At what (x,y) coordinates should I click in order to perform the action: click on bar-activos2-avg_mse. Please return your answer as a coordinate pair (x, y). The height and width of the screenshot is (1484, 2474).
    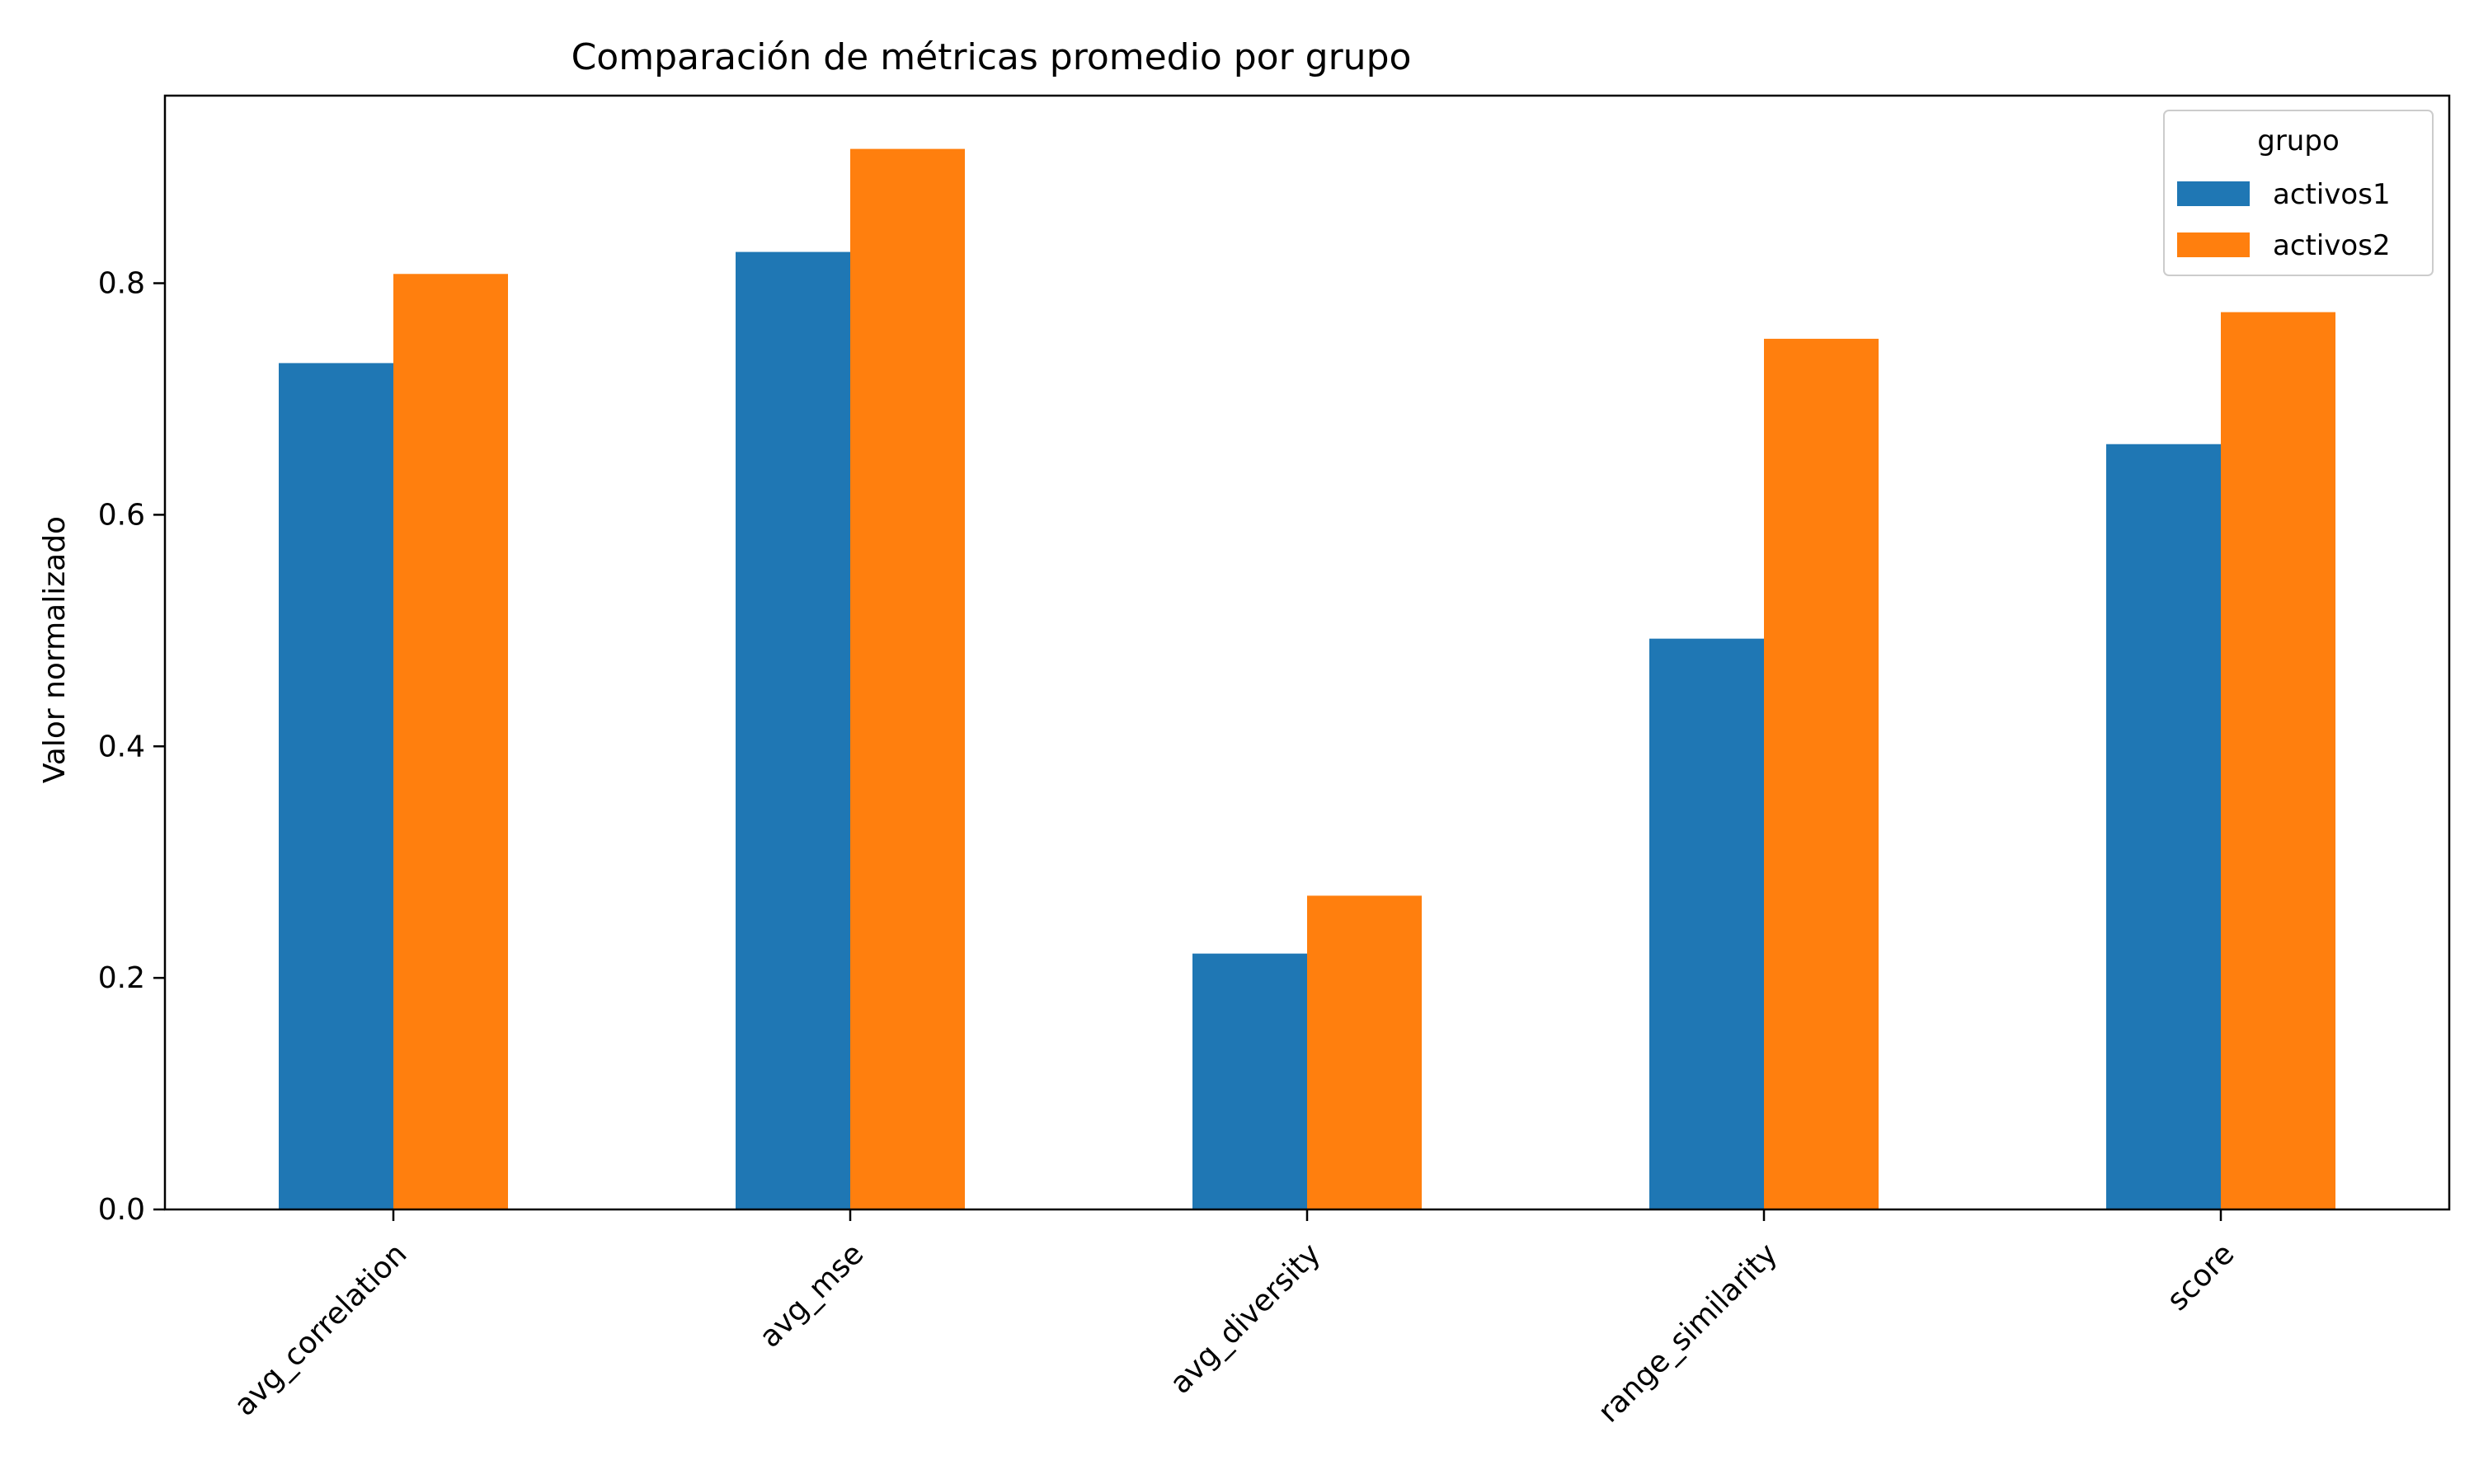
    Looking at the image, I should click on (907, 678).